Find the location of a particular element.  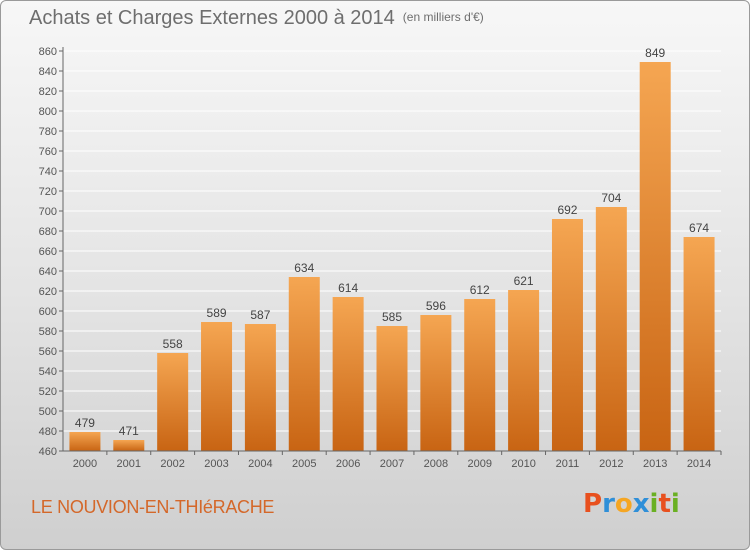

y-tick-label: 660 is located at coordinates (48, 252).